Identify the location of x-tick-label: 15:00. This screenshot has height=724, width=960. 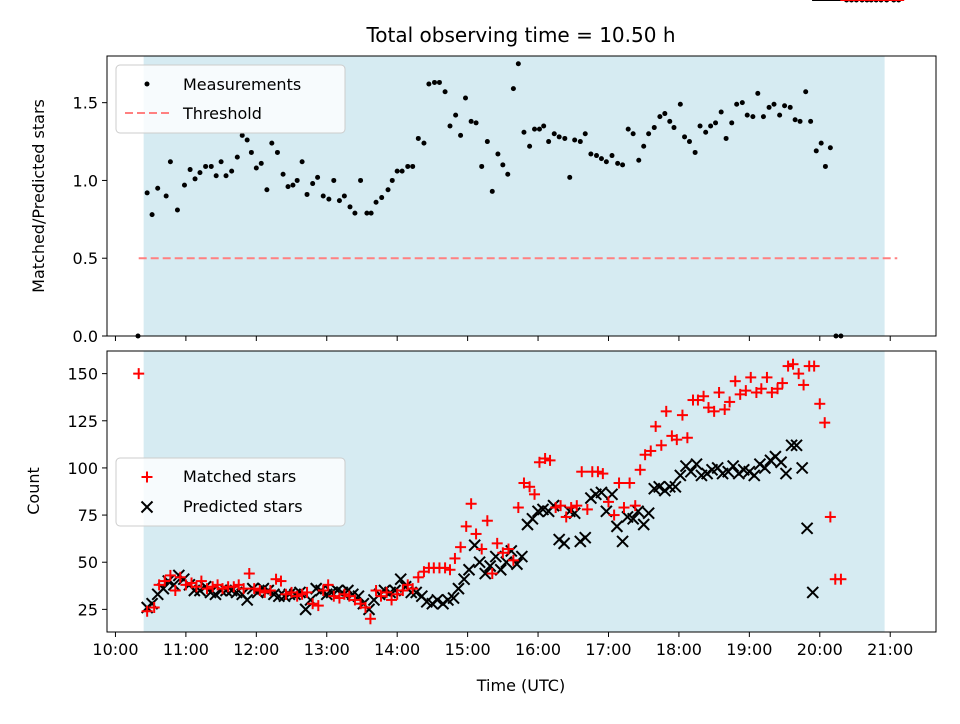
(468, 649).